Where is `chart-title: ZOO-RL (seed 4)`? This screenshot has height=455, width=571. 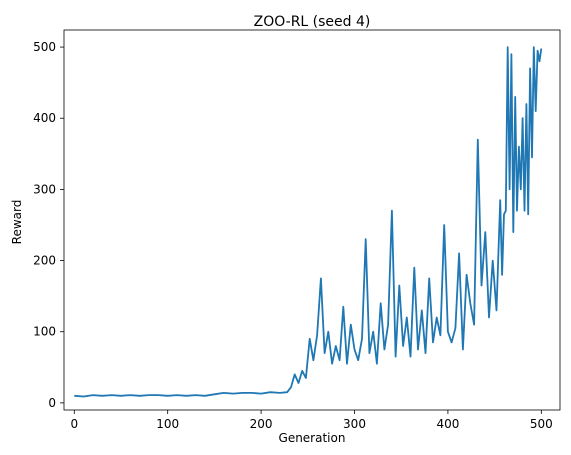
chart-title: ZOO-RL (seed 4) is located at coordinates (312, 22).